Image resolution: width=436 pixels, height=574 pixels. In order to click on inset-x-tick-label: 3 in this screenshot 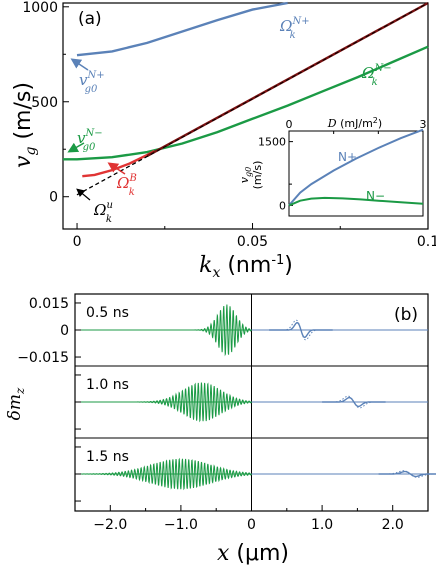, I will do `click(423, 124)`.